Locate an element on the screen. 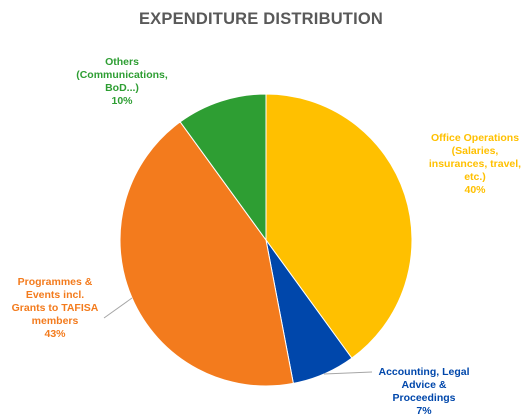 The width and height of the screenshot is (522, 420). slice-label-line: Accounting, Legal is located at coordinates (424, 372).